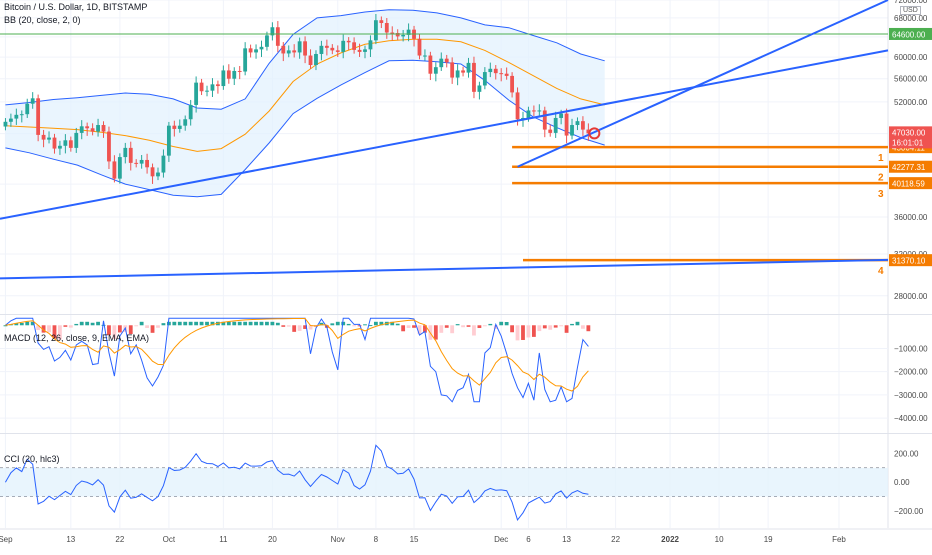 This screenshot has height=555, width=932. Describe the element at coordinates (906, 454) in the screenshot. I see `cci-axis-label: 200.00` at that location.